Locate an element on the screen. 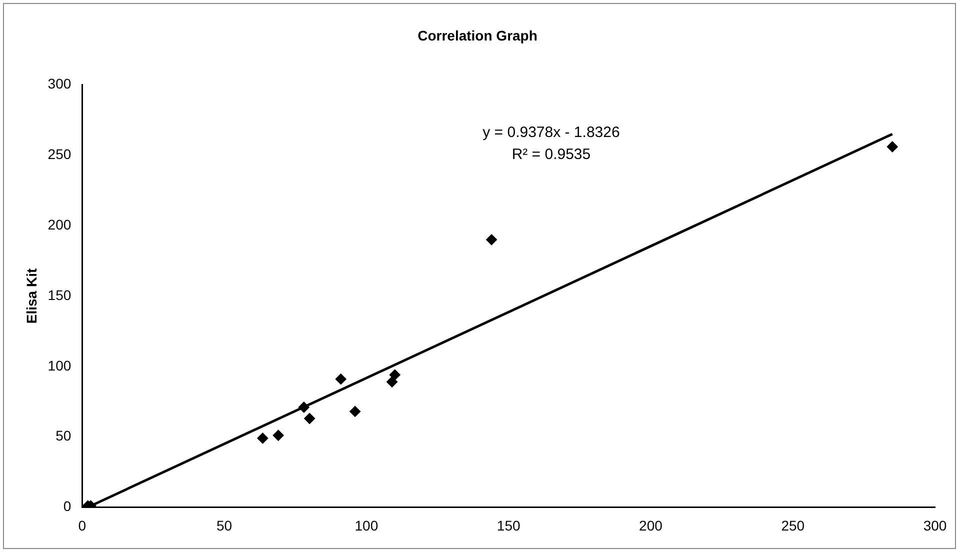 This screenshot has height=553, width=960. x-tick-label: 100 is located at coordinates (366, 525).